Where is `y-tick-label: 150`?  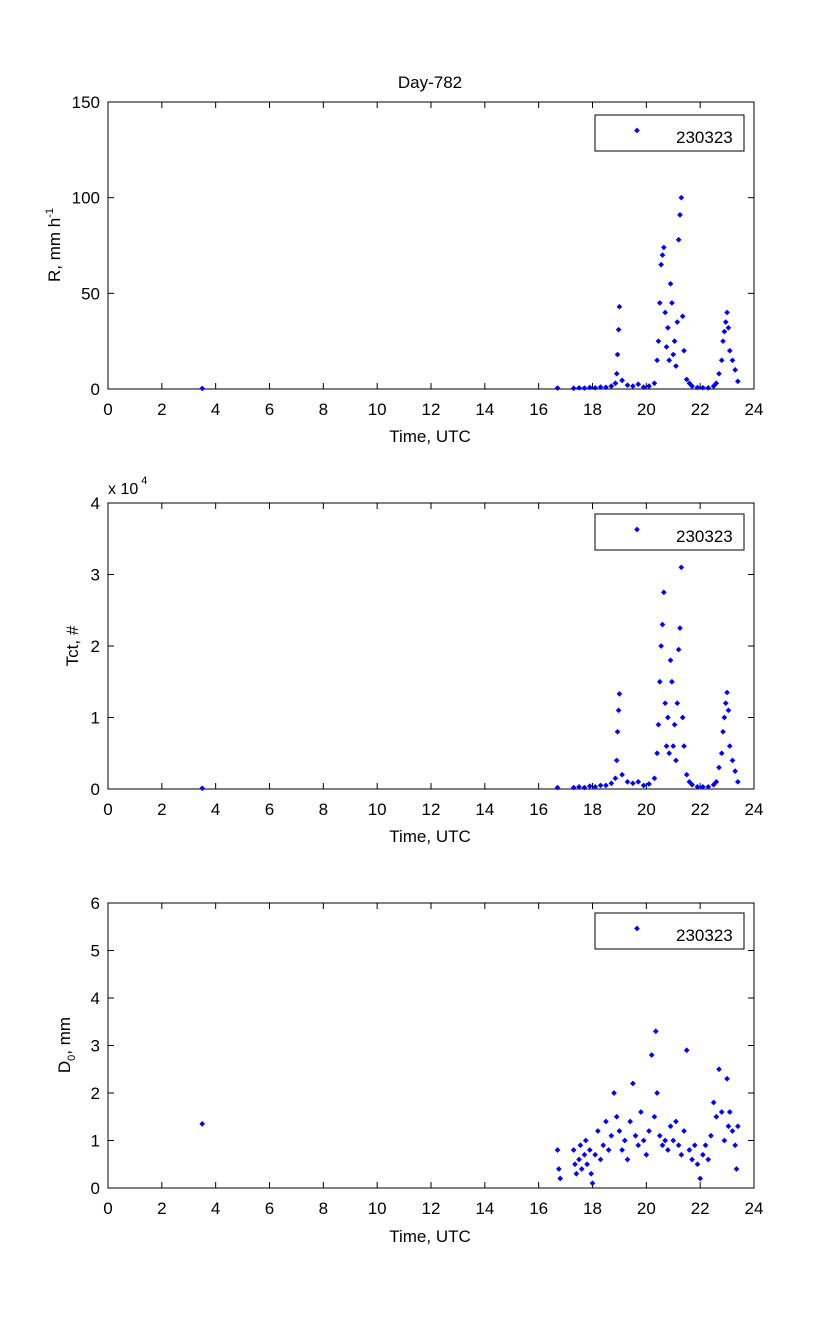 y-tick-label: 150 is located at coordinates (86, 102).